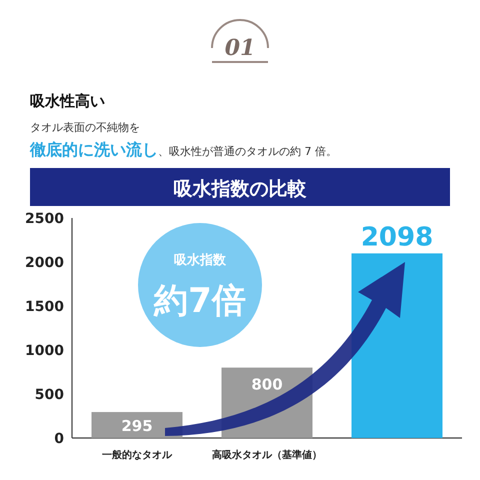 This screenshot has height=480, width=480. Describe the element at coordinates (85, 127) in the screenshot. I see `text: タオル表面の不純物を` at that location.